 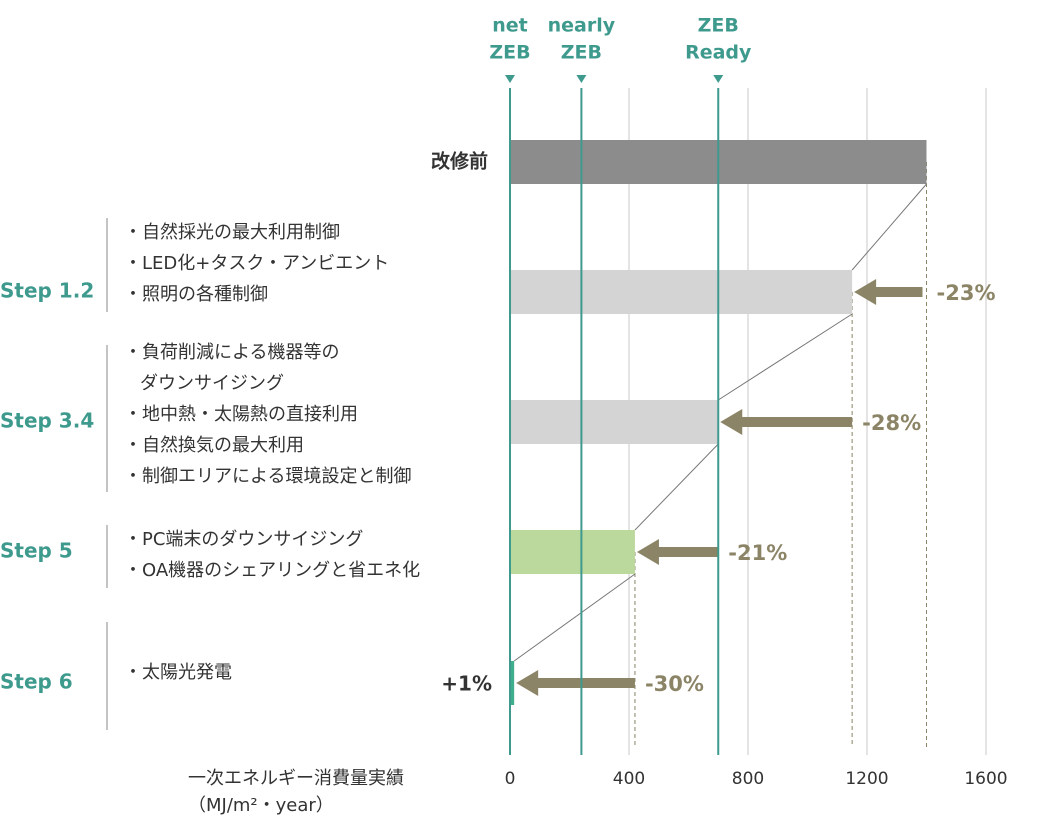 I want to click on x-tick-label: 400, so click(x=629, y=779).